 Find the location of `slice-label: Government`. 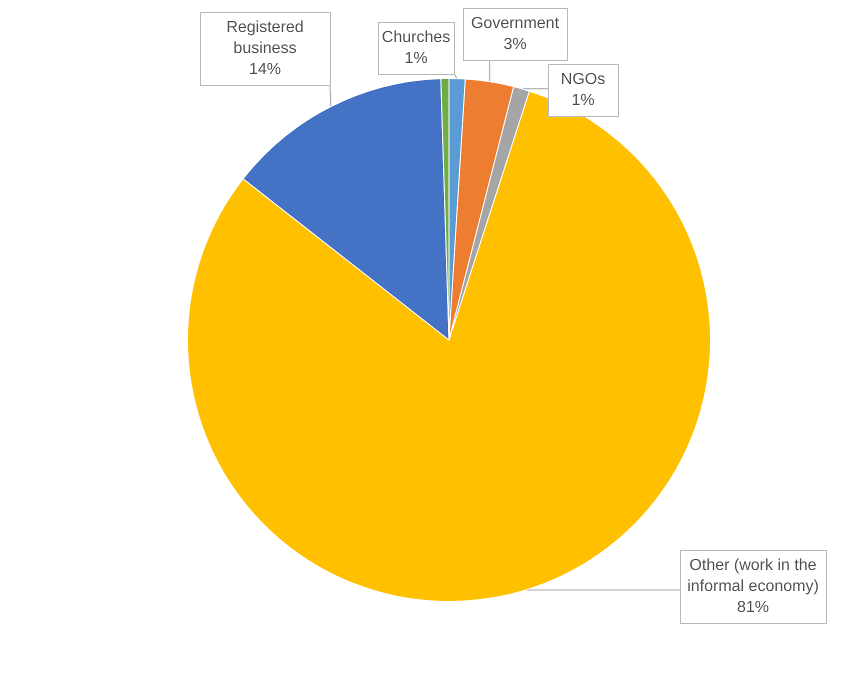

slice-label: Government is located at coordinates (515, 23).